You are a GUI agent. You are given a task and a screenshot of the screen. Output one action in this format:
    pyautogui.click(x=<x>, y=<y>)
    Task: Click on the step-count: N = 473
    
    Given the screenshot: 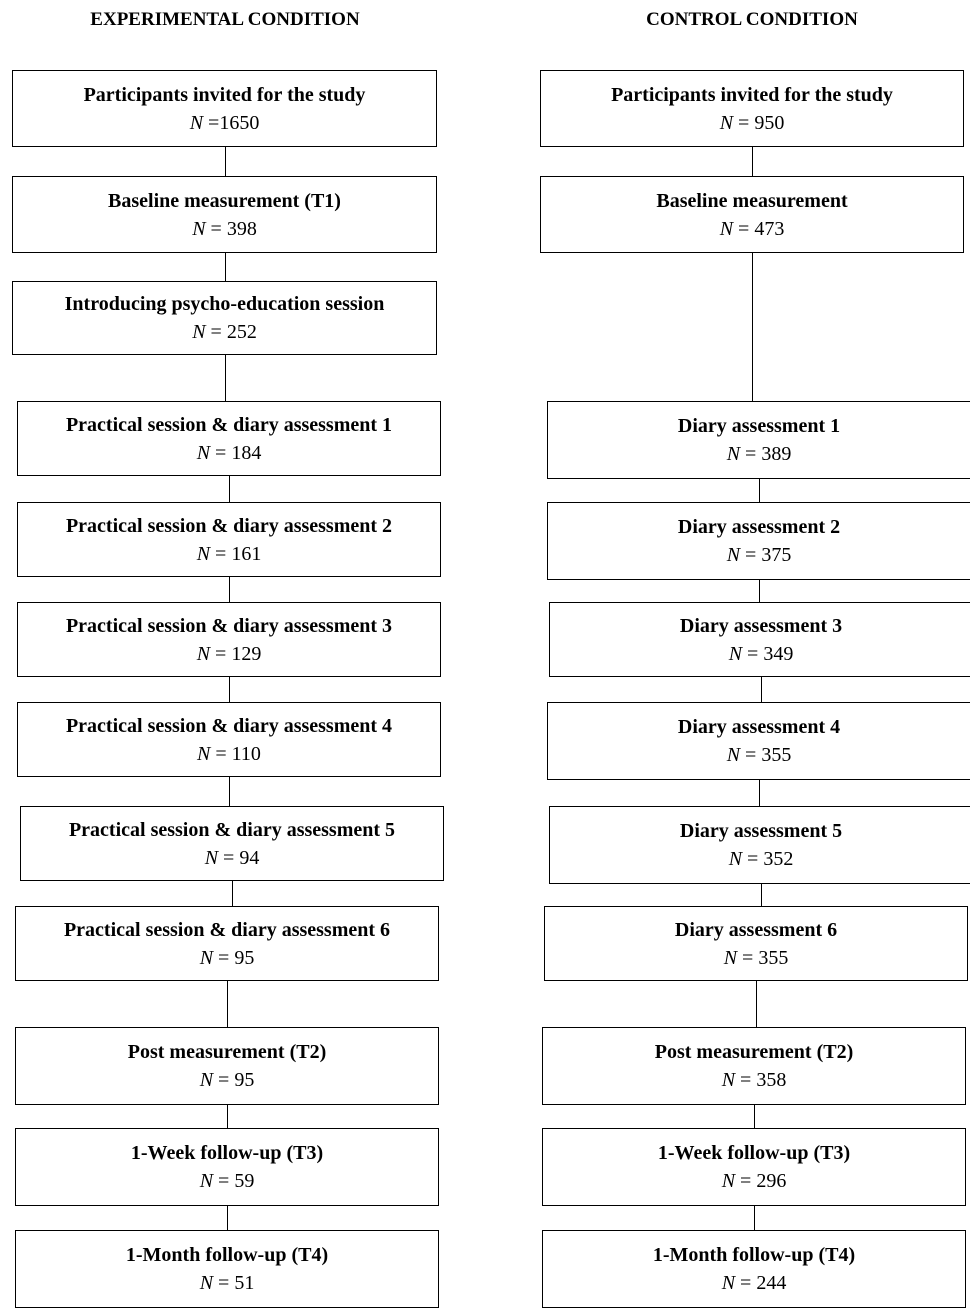 What is the action you would take?
    pyautogui.click(x=752, y=229)
    